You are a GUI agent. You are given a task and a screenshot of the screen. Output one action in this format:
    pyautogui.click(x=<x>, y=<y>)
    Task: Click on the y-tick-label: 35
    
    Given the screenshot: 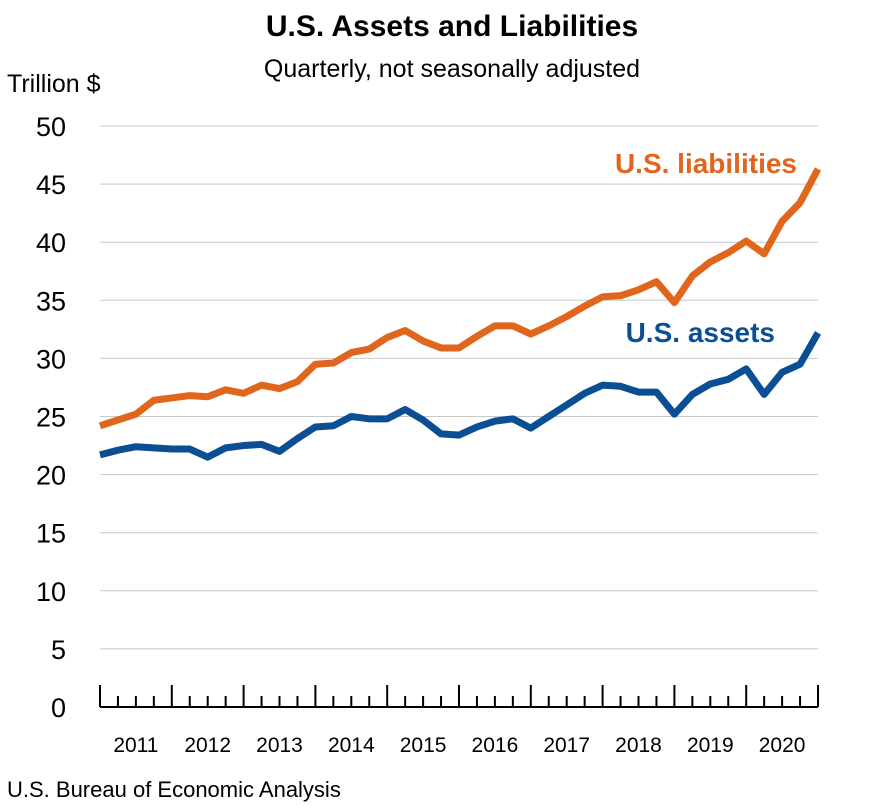 What is the action you would take?
    pyautogui.click(x=51, y=301)
    